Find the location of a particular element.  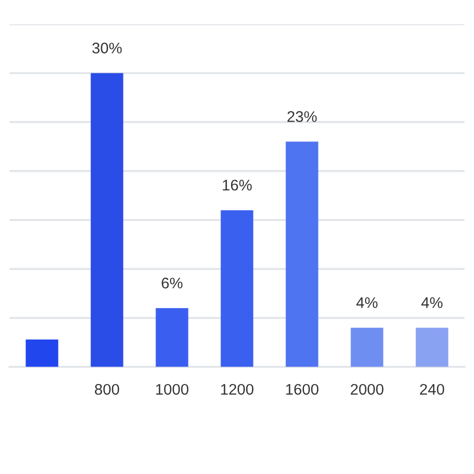

x-tick-label: 800 is located at coordinates (107, 389).